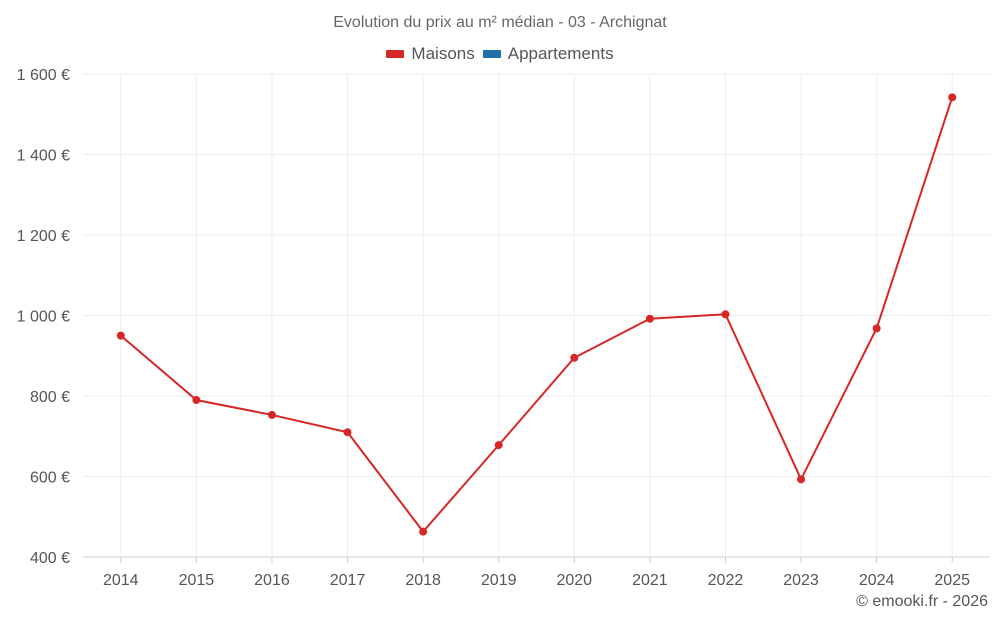  What do you see at coordinates (650, 580) in the screenshot?
I see `x-tick-label: 2021` at bounding box center [650, 580].